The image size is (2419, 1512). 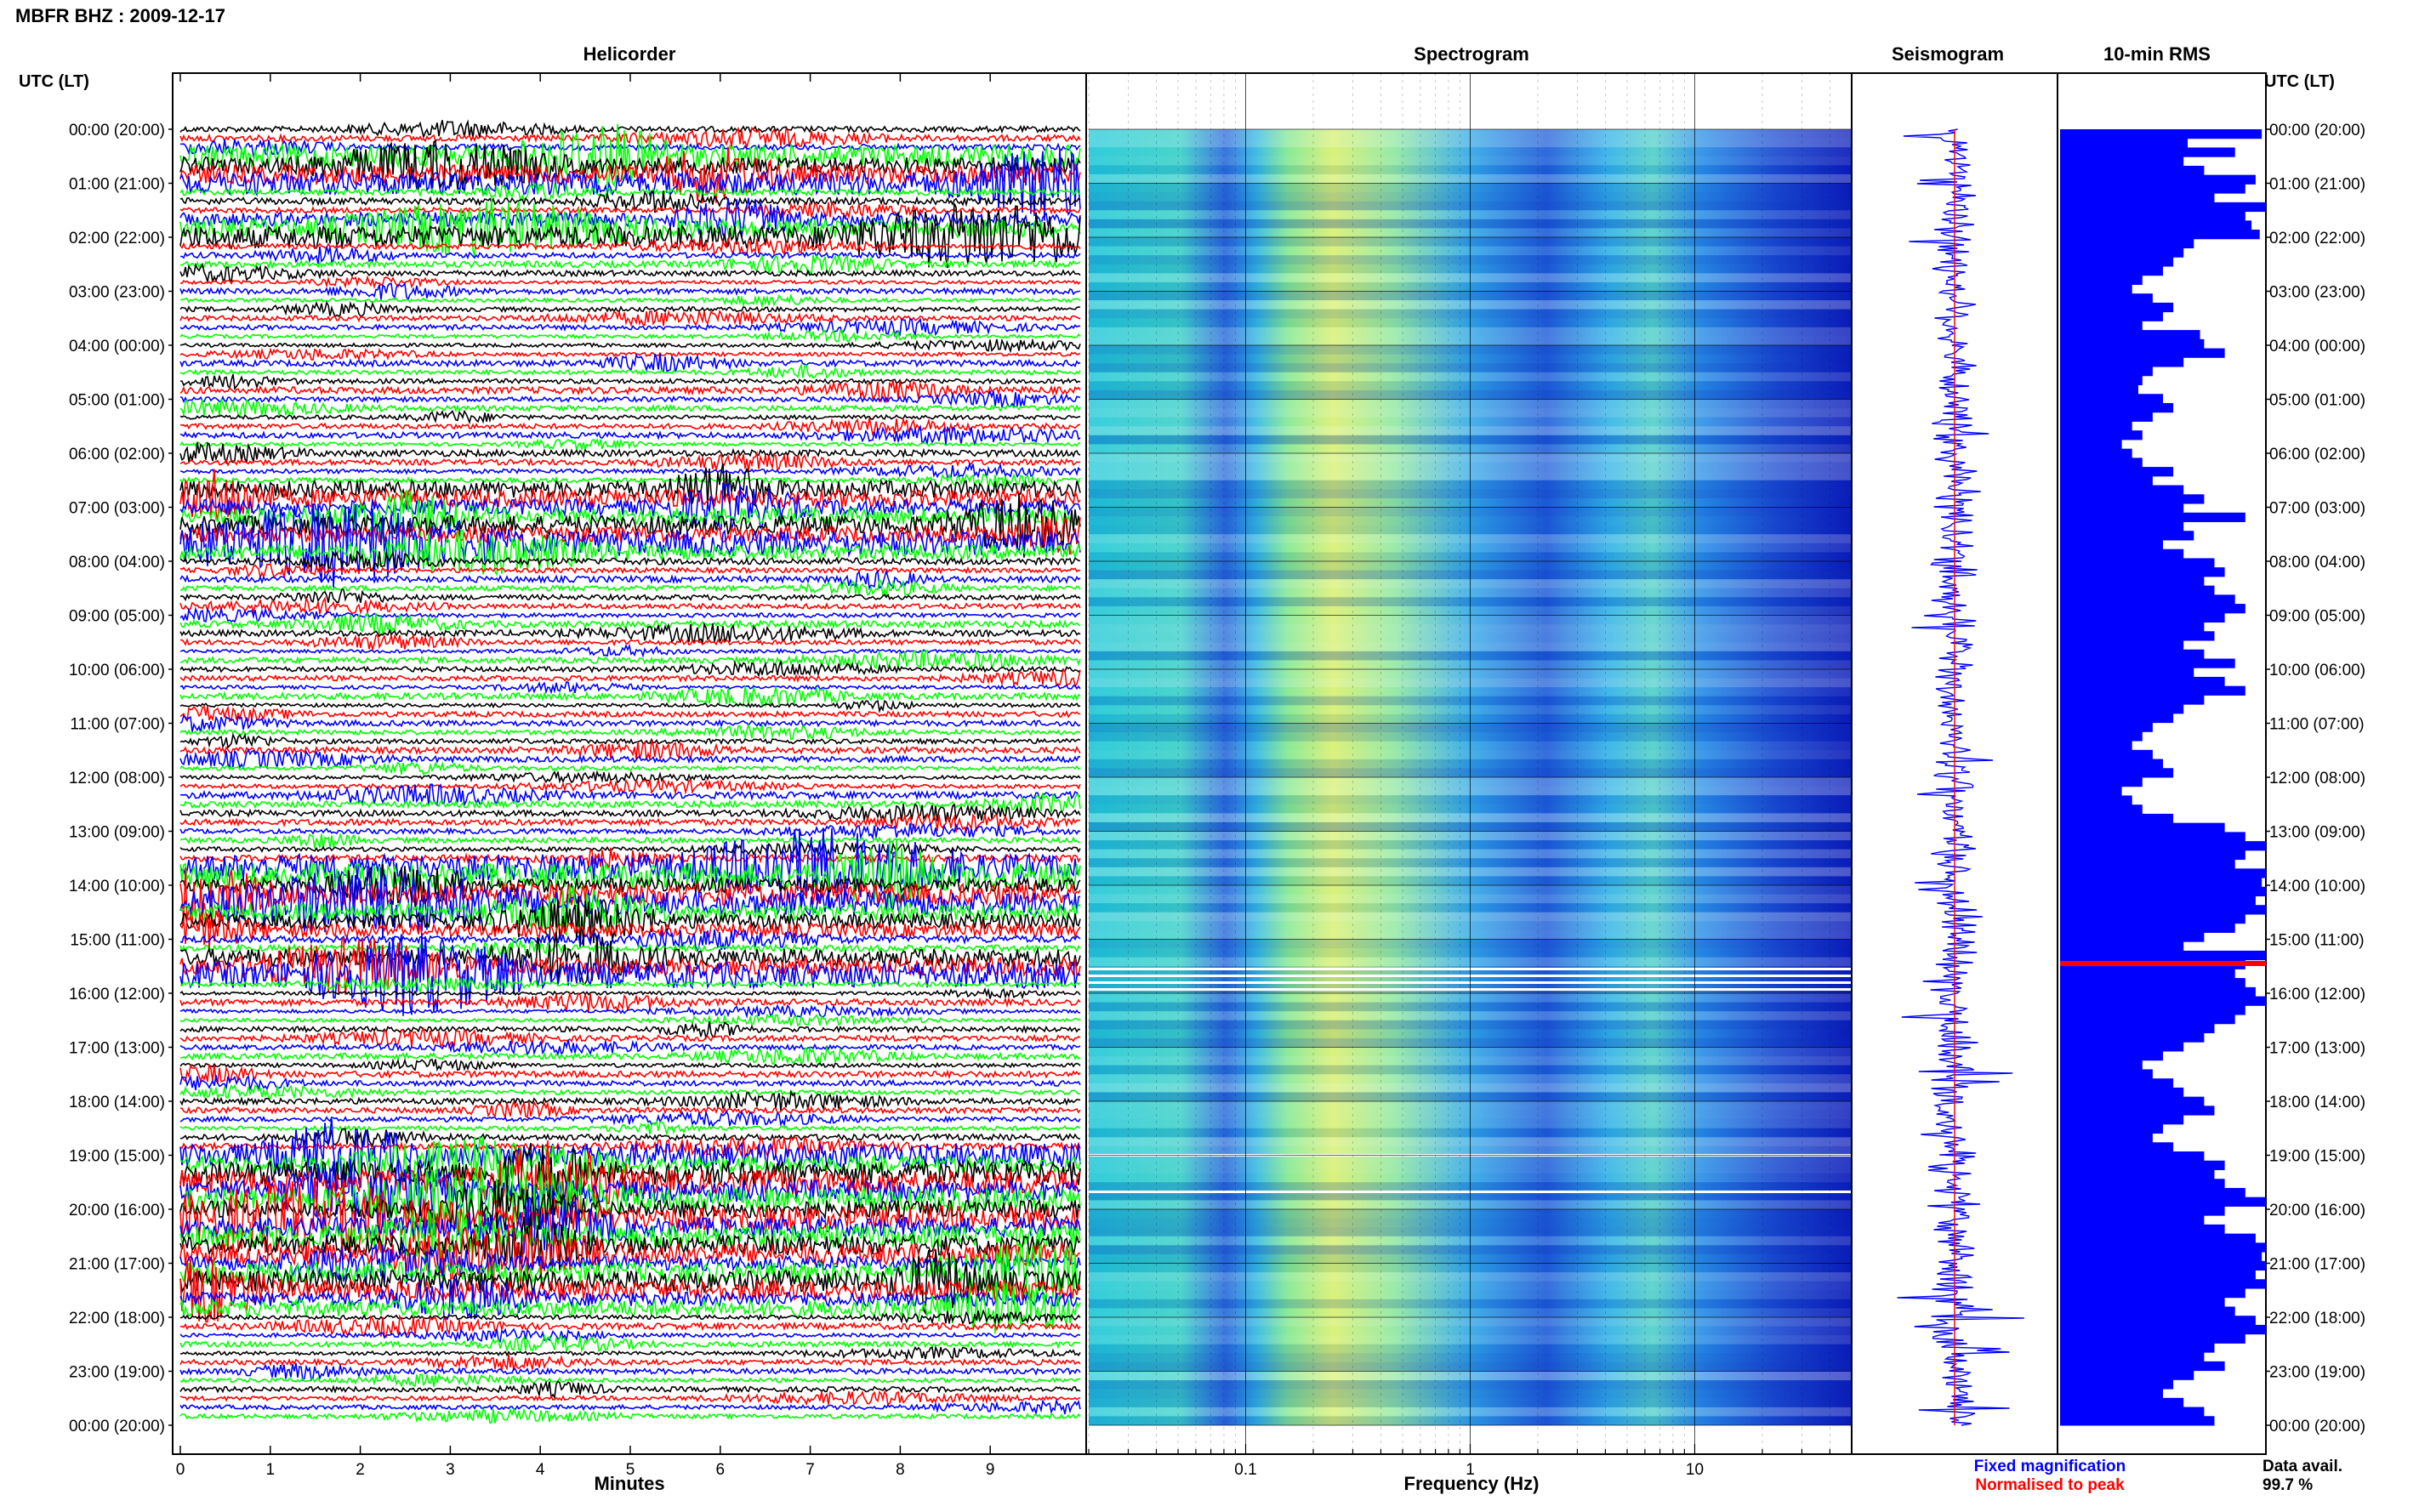 I want to click on time-label-right: 11:00 (07:00), so click(x=2317, y=725).